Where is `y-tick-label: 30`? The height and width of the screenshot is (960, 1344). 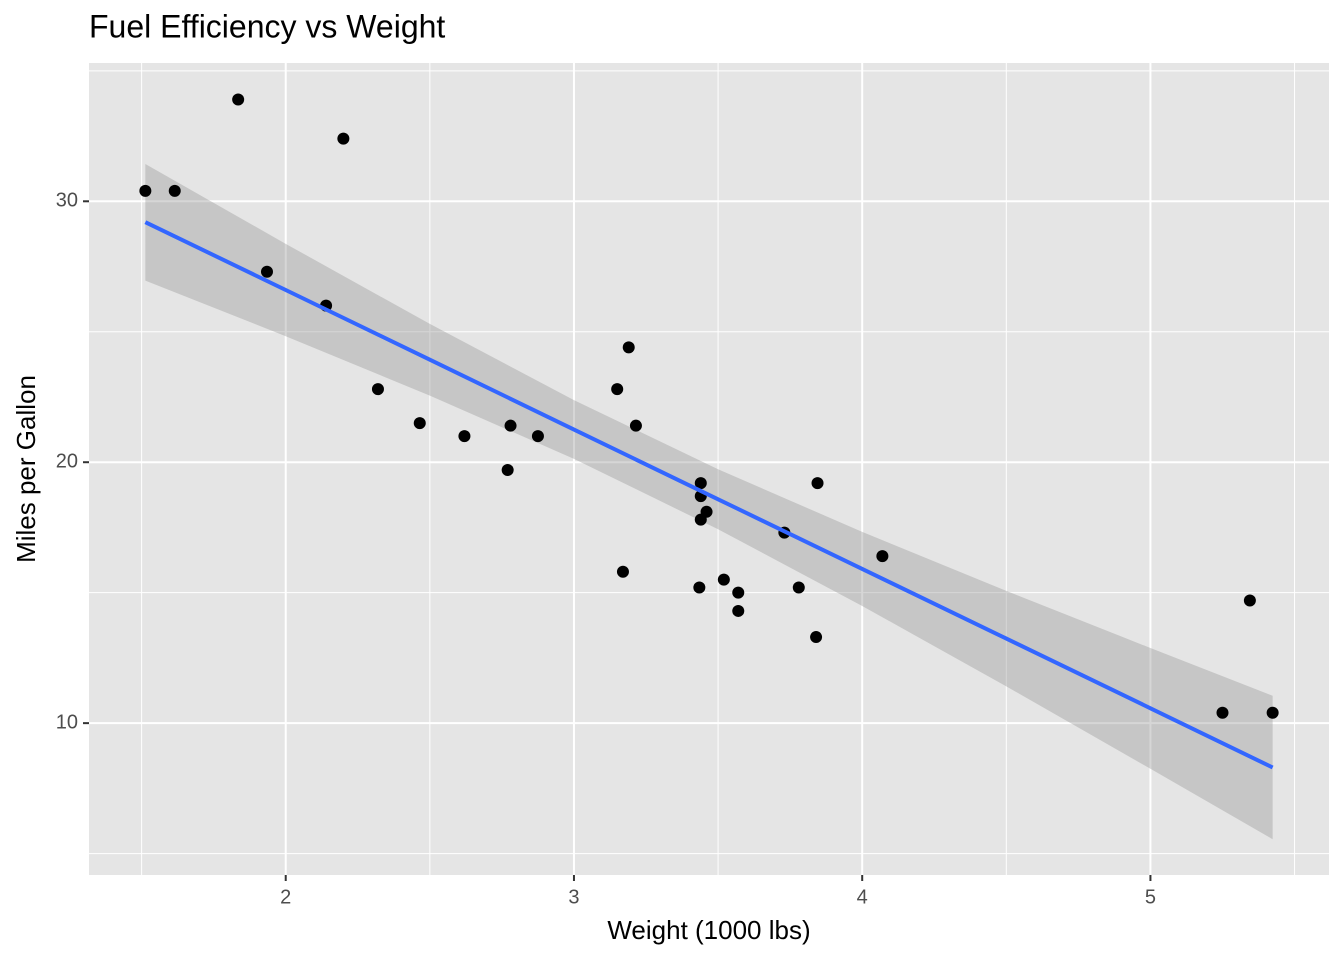 y-tick-label: 30 is located at coordinates (67, 201).